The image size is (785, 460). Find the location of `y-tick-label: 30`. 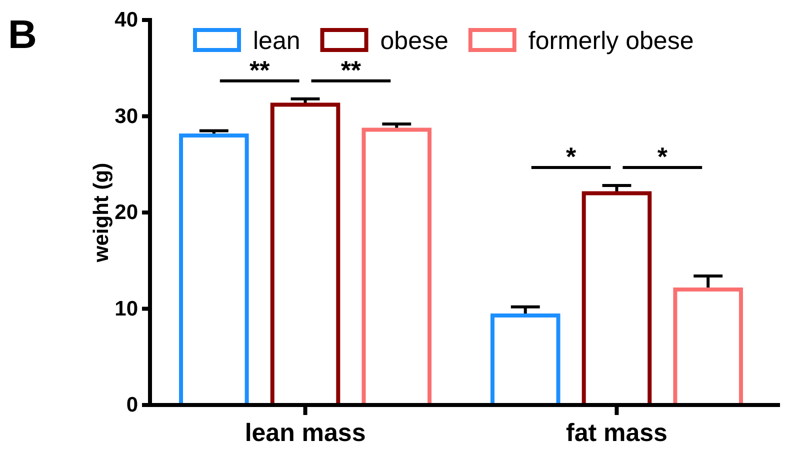

y-tick-label: 30 is located at coordinates (126, 116).